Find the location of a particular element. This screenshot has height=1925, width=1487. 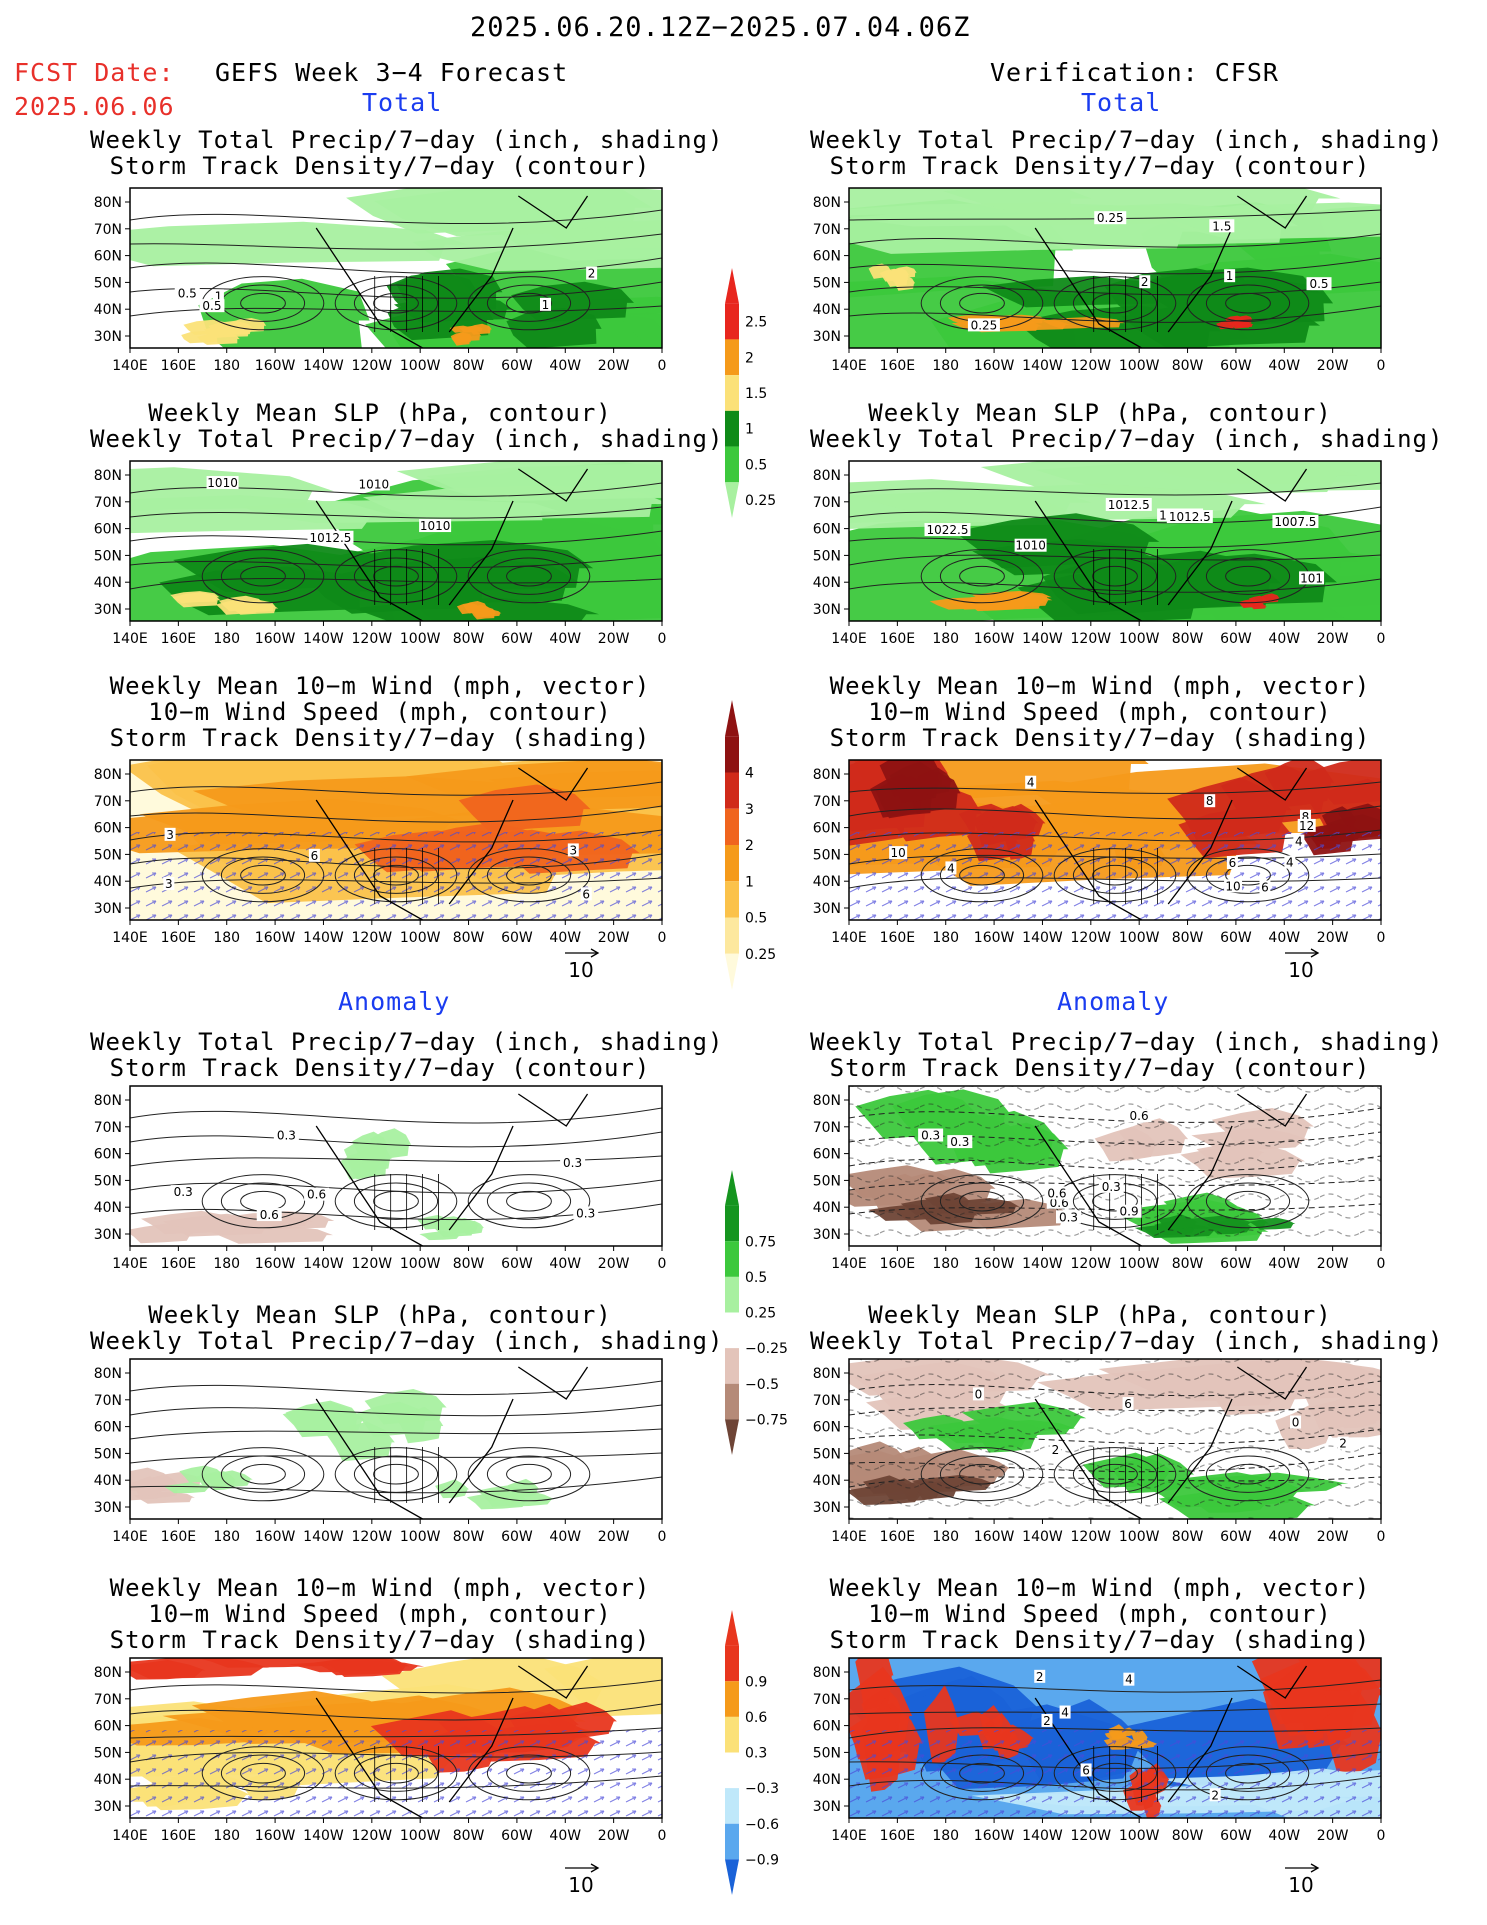

contour-label: 8 is located at coordinates (1210, 801).